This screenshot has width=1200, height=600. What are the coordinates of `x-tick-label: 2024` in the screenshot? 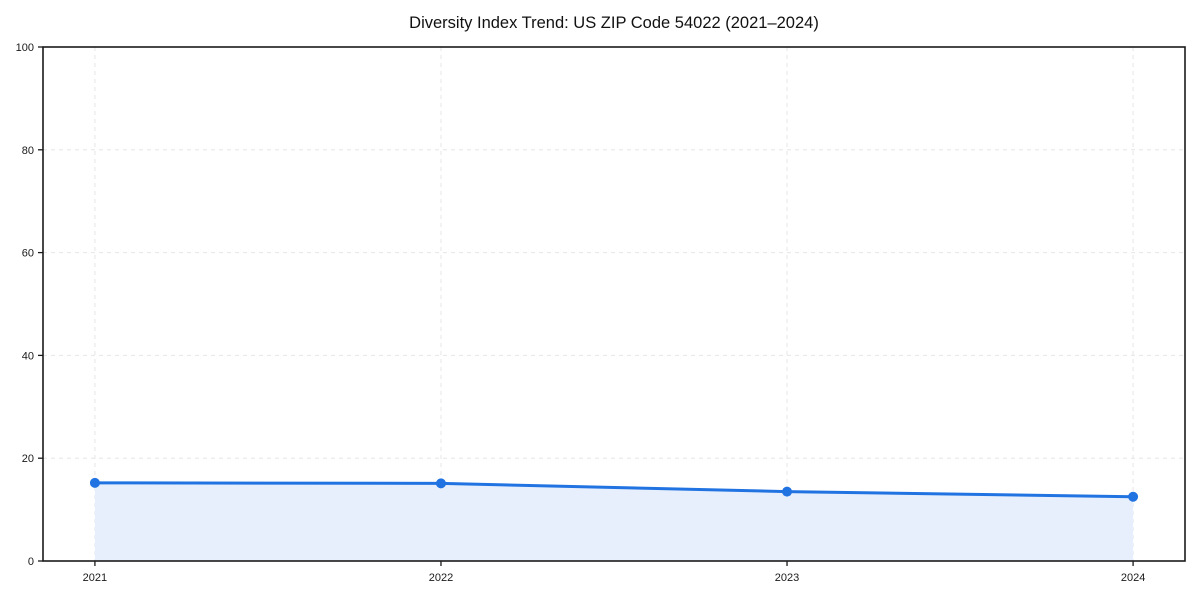 It's located at (1133, 578).